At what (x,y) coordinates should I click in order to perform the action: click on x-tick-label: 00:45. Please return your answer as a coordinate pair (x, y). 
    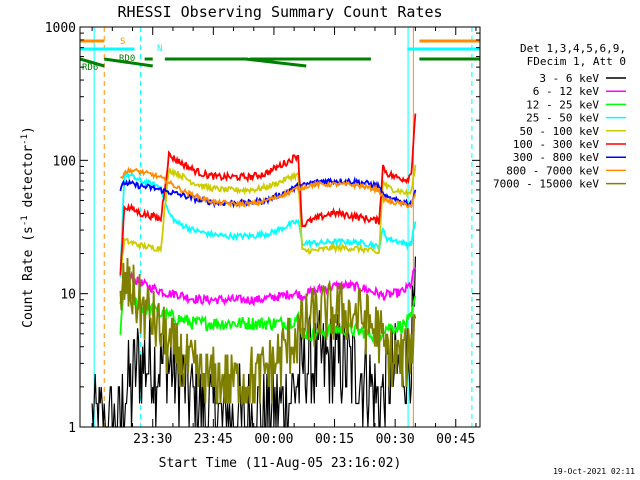
    Looking at the image, I should click on (455, 439).